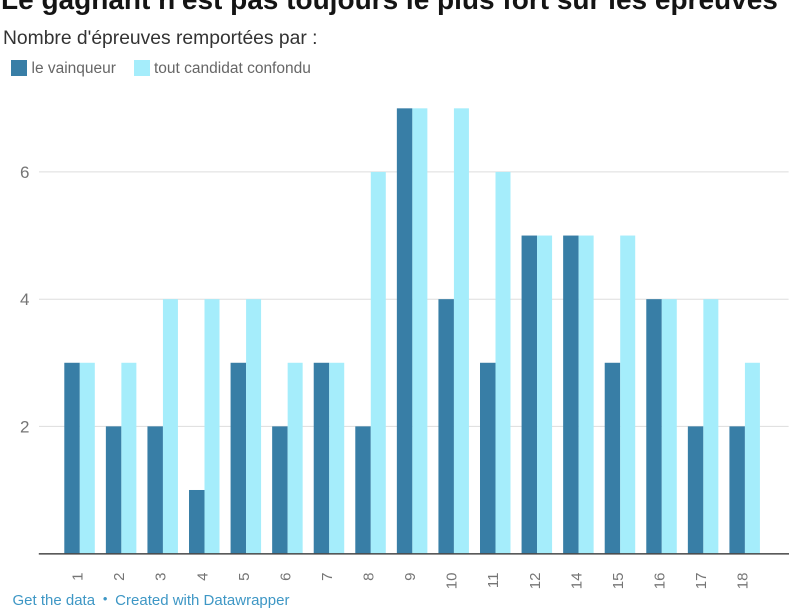  Describe the element at coordinates (410, 577) in the screenshot. I see `svg-text: 9` at that location.